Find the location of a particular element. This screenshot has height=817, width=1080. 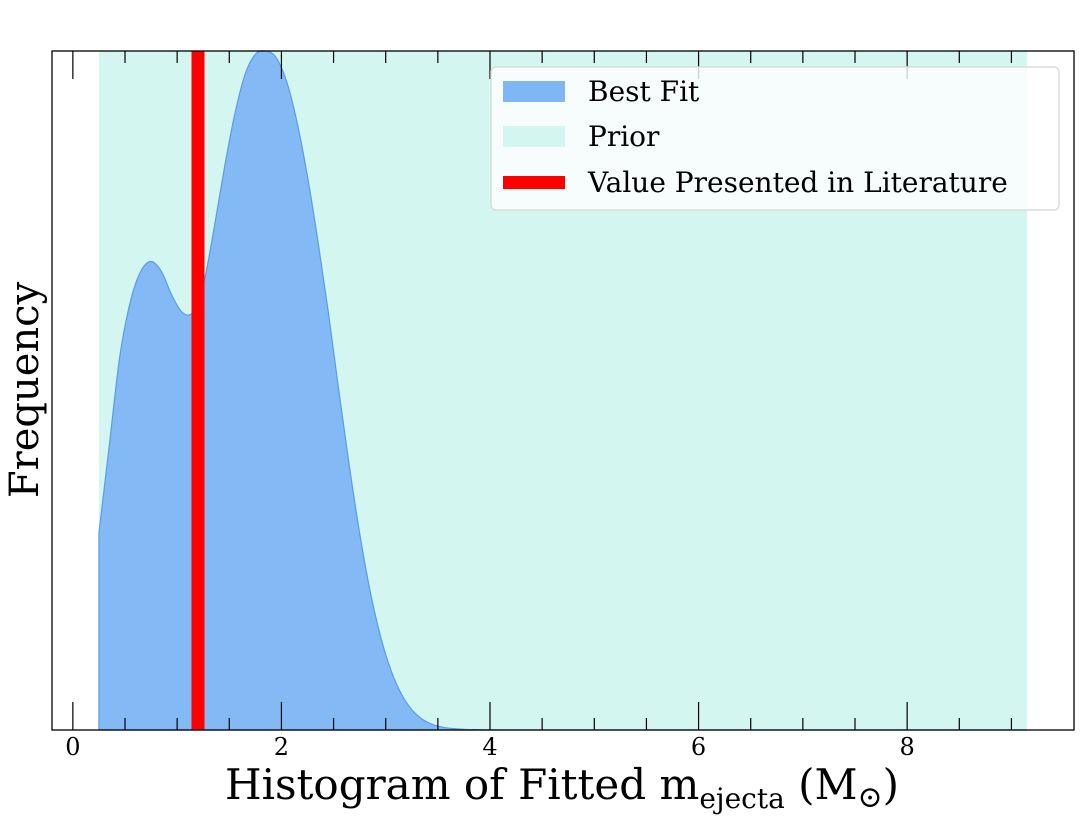

x-axis-title-sun-symbol: ⊙ is located at coordinates (870, 797).